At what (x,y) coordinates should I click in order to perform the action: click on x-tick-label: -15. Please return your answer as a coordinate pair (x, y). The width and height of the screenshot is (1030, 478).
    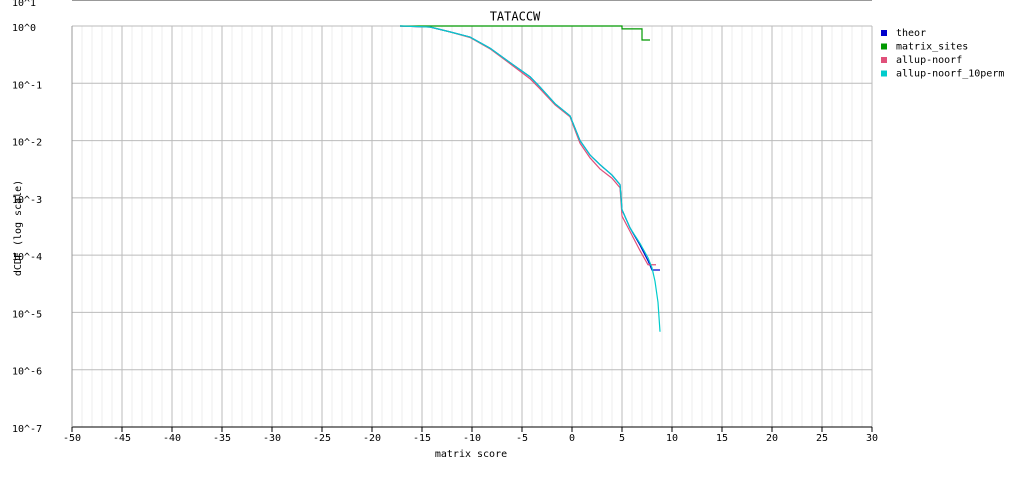
    Looking at the image, I should click on (422, 438).